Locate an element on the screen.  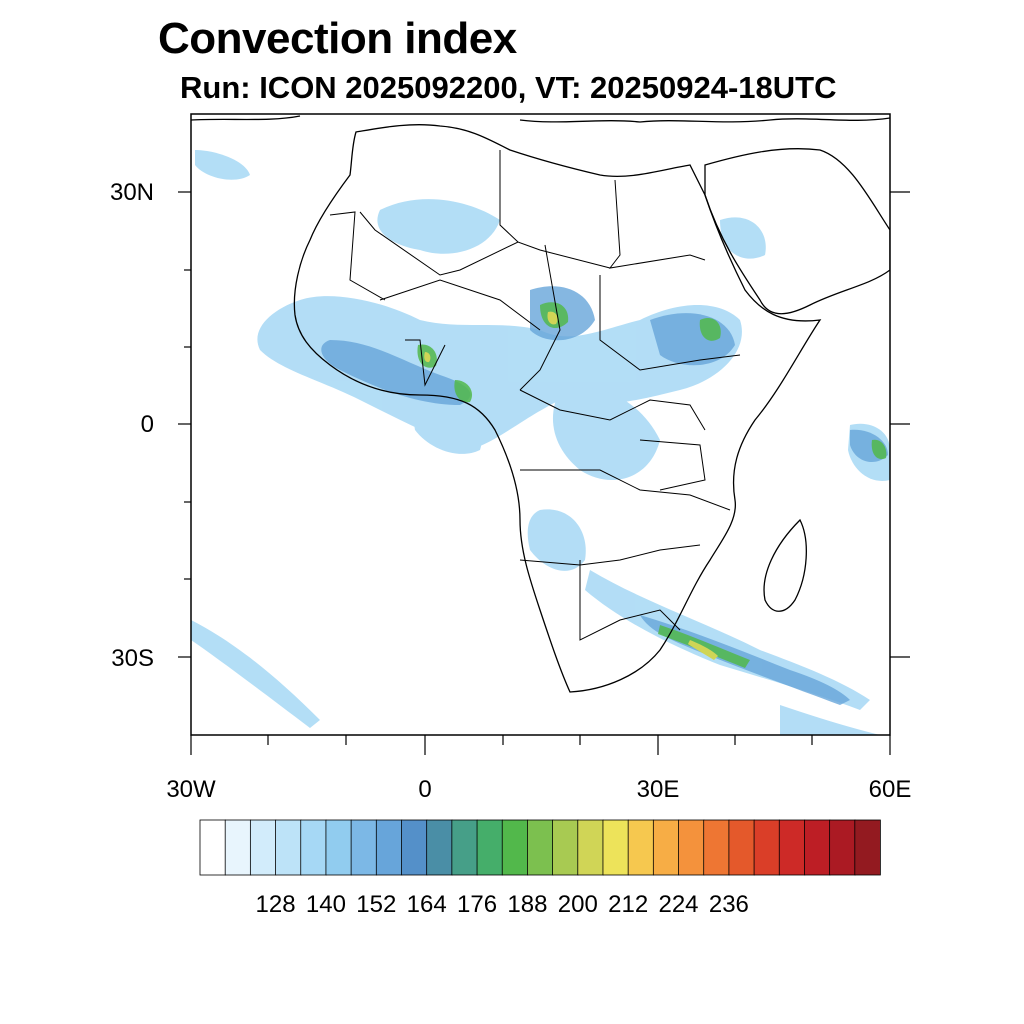
lon-label-0: 0 is located at coordinates (424, 789).